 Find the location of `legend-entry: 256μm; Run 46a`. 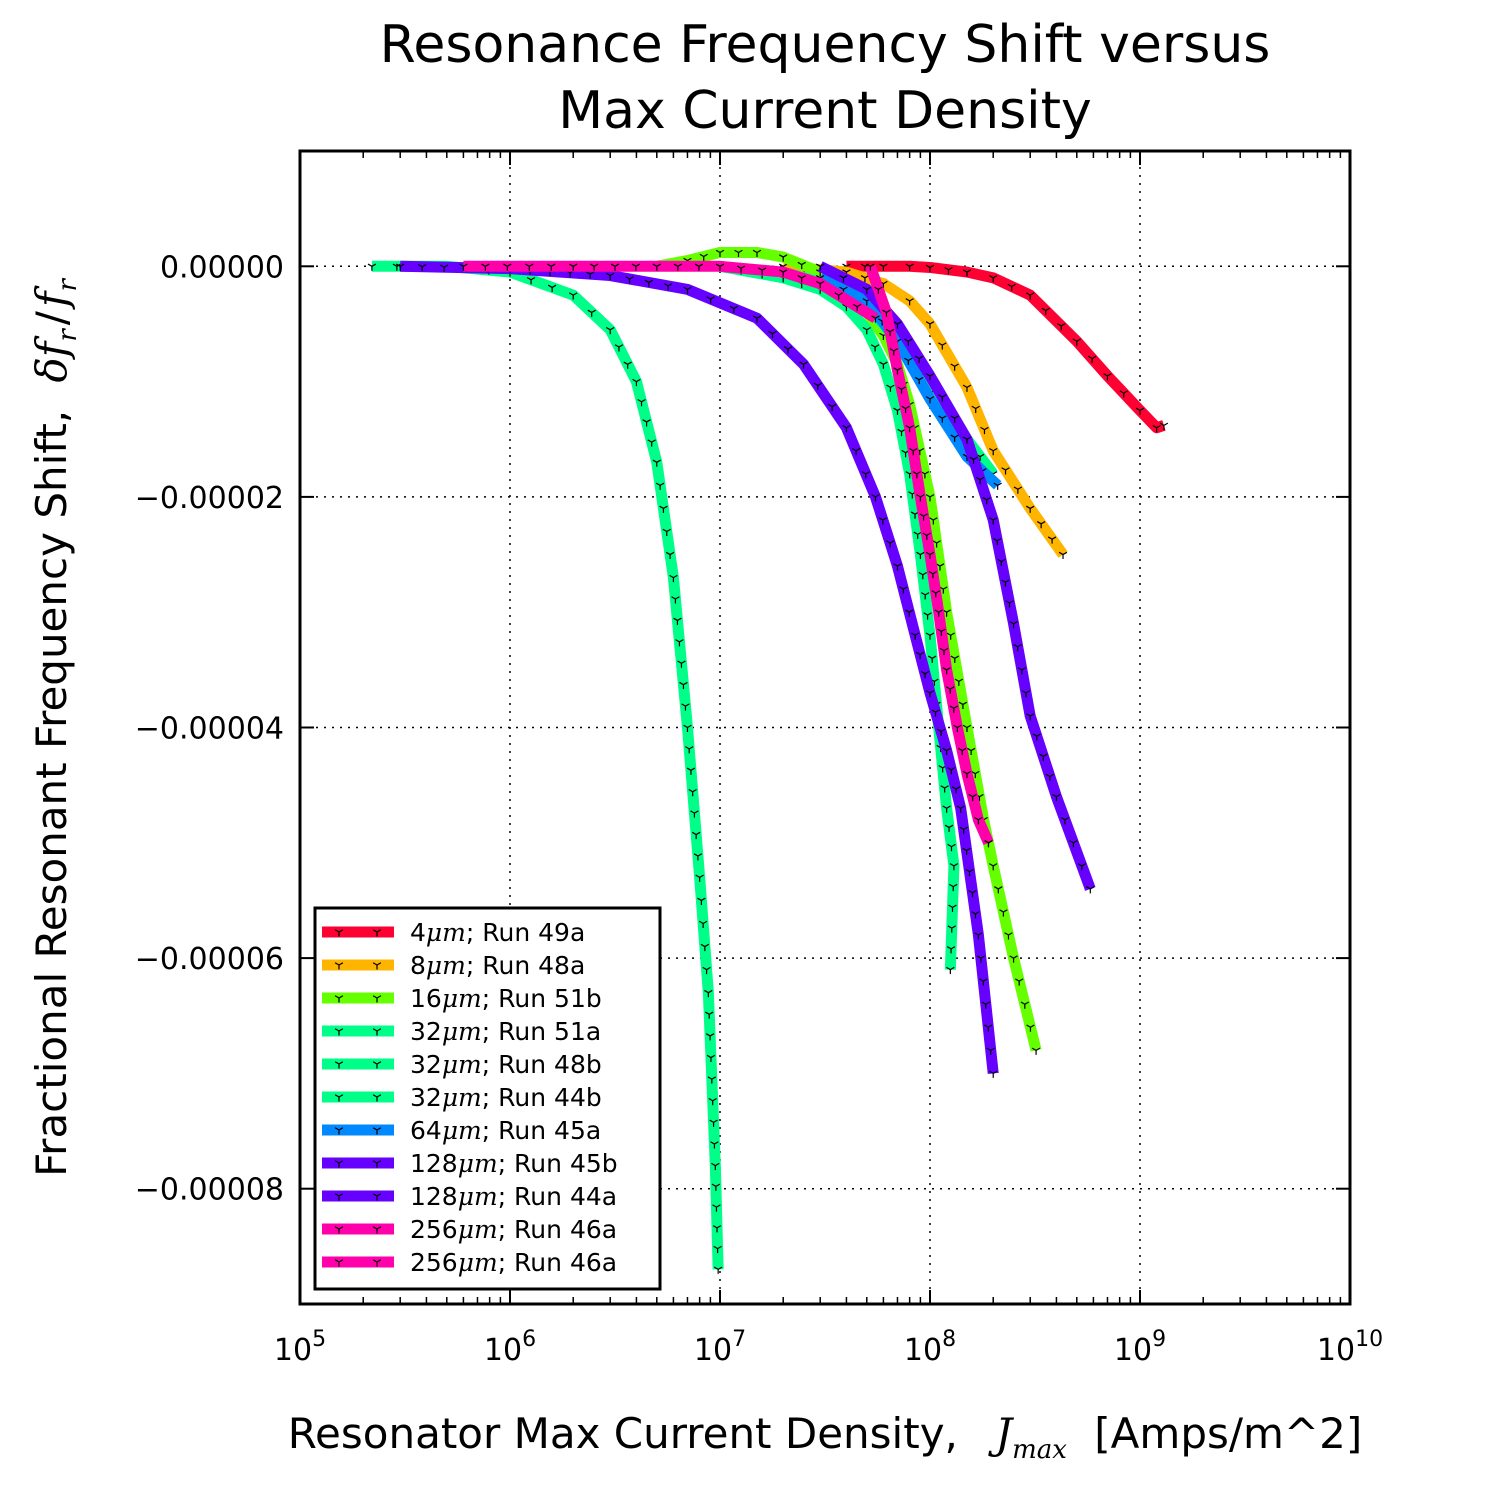

legend-entry: 256μm; Run 46a is located at coordinates (469, 1262).